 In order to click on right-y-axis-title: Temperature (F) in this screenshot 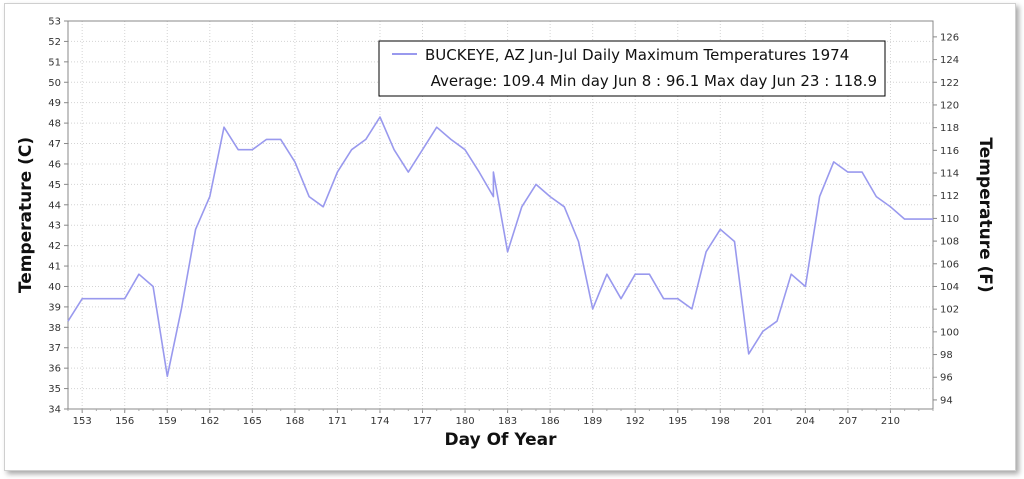, I will do `click(985, 214)`.